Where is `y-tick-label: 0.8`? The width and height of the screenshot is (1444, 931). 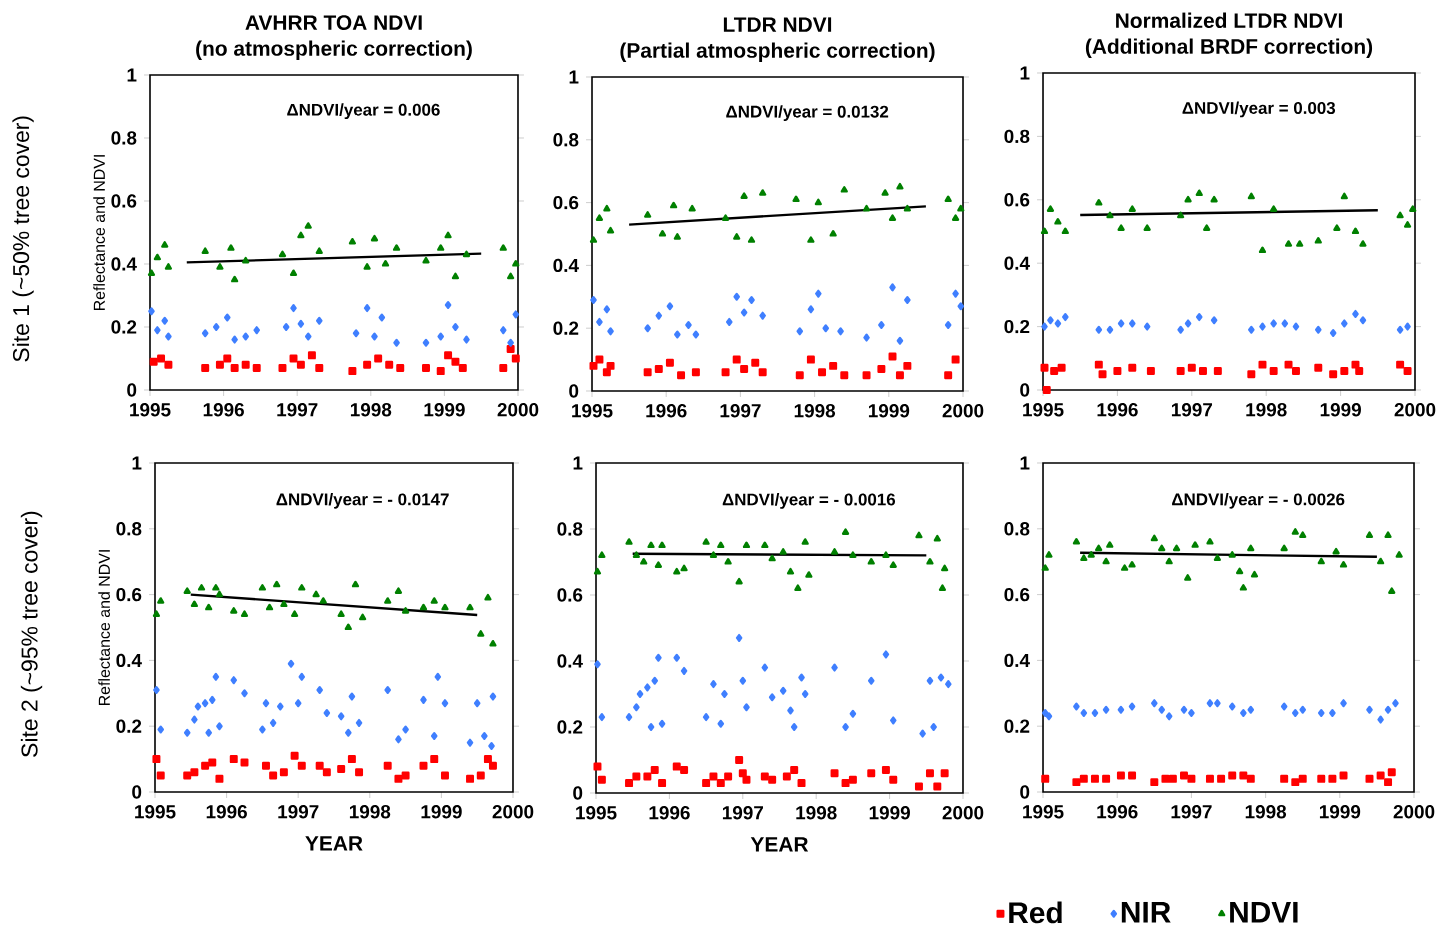
y-tick-label: 0.8 is located at coordinates (1017, 136).